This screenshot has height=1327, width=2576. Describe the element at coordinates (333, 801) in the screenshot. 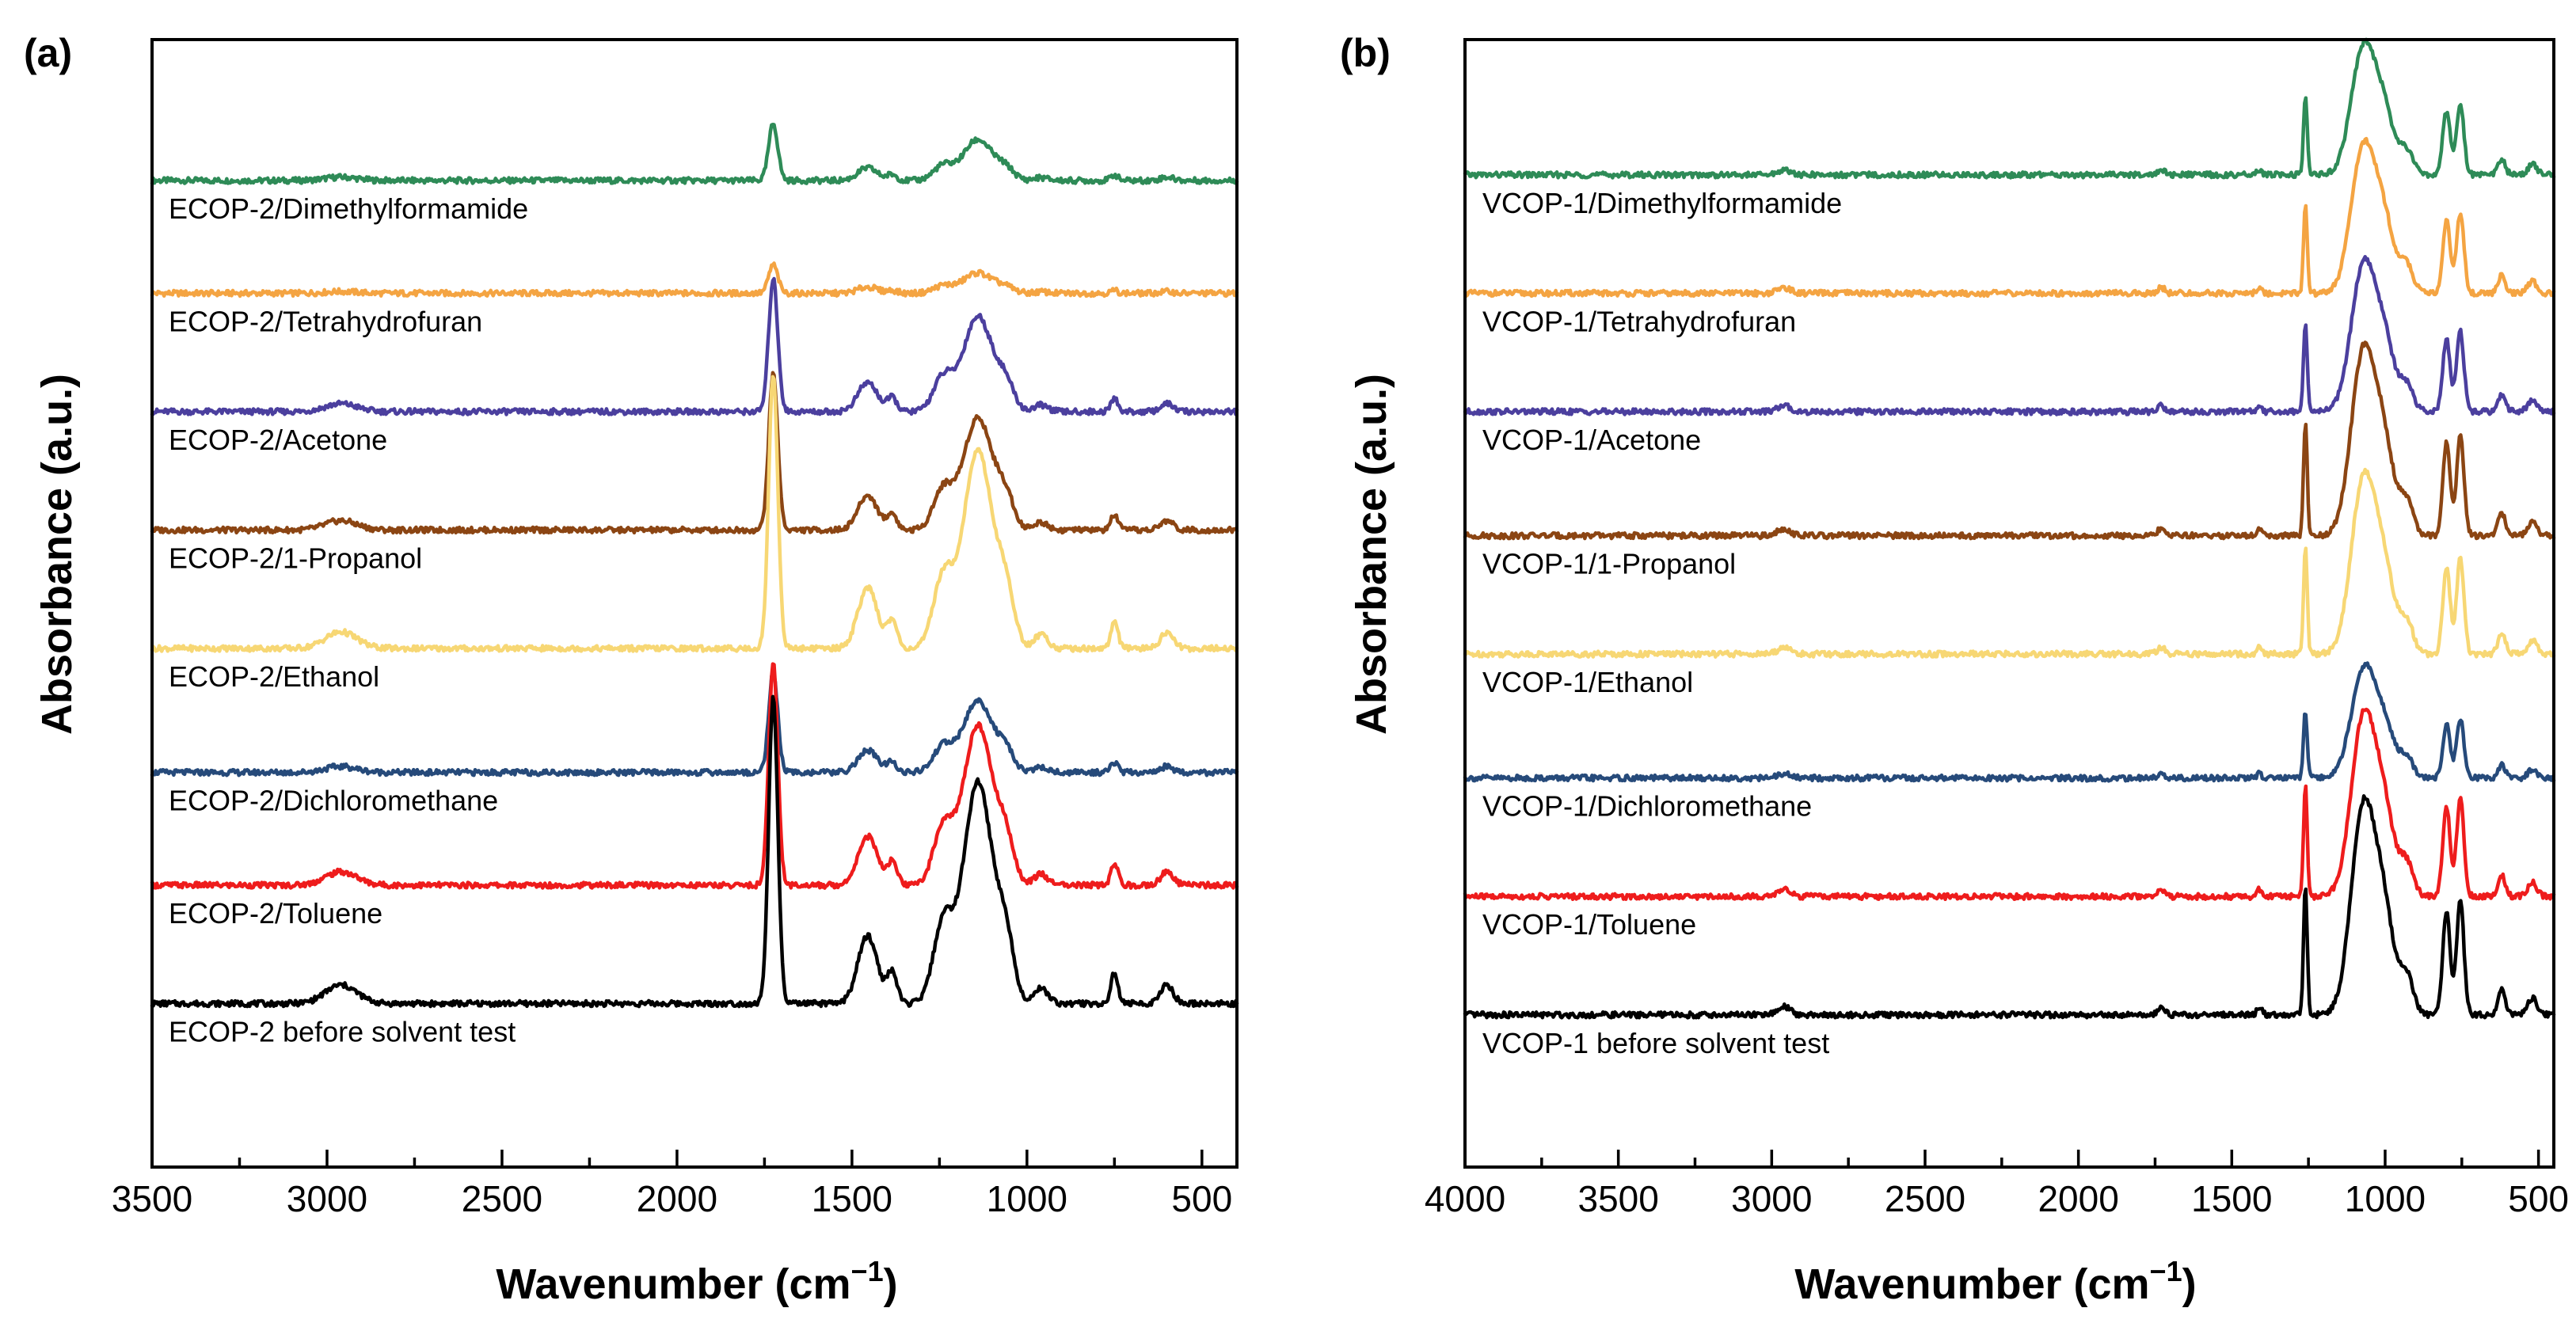

I see `panel-a-series-label: ECOP-2/Dichloromethane` at that location.